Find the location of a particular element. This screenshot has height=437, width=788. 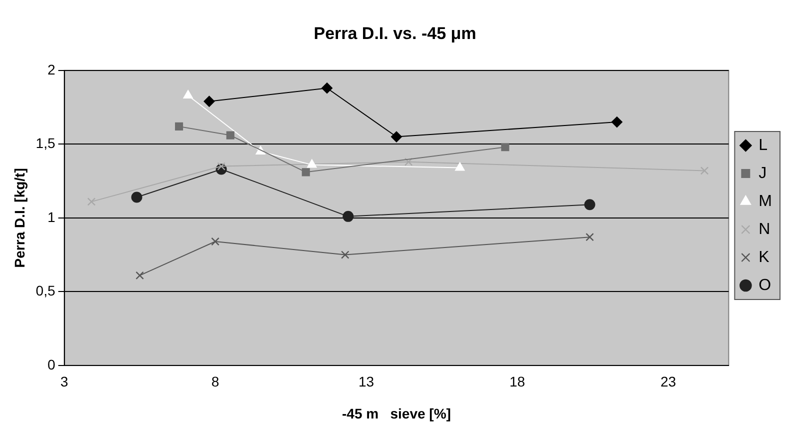

legend-label: N is located at coordinates (764, 229).